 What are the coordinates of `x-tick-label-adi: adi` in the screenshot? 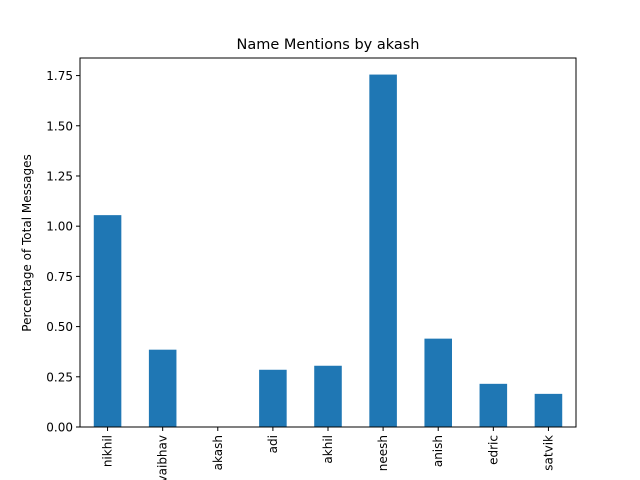 It's located at (273, 444).